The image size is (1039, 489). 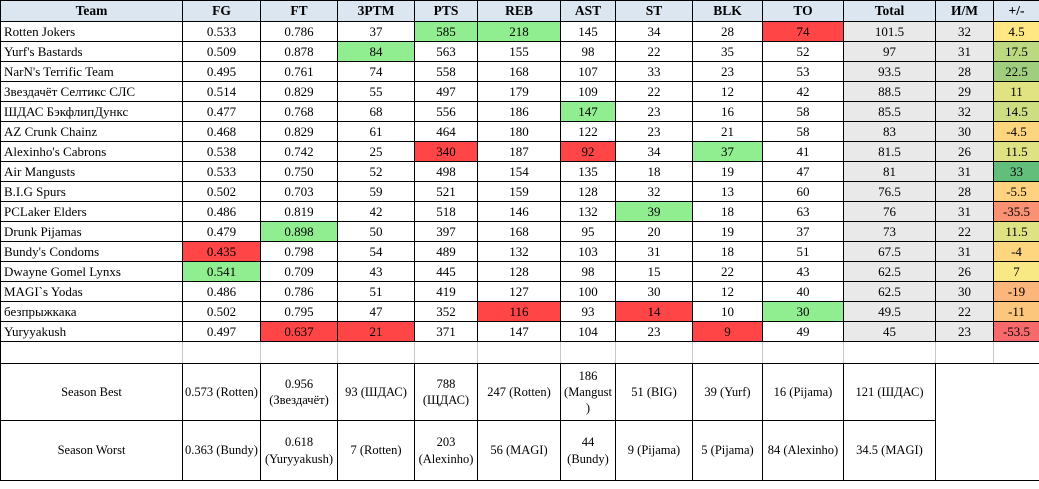 I want to click on cell-pts: 371, so click(x=446, y=331).